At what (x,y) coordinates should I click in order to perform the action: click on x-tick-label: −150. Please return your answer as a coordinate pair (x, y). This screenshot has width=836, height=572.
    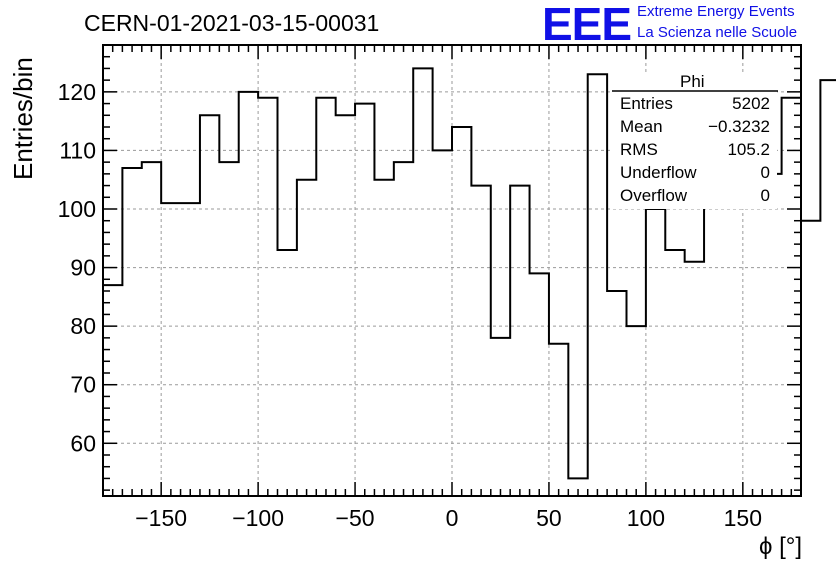
    Looking at the image, I should click on (161, 518).